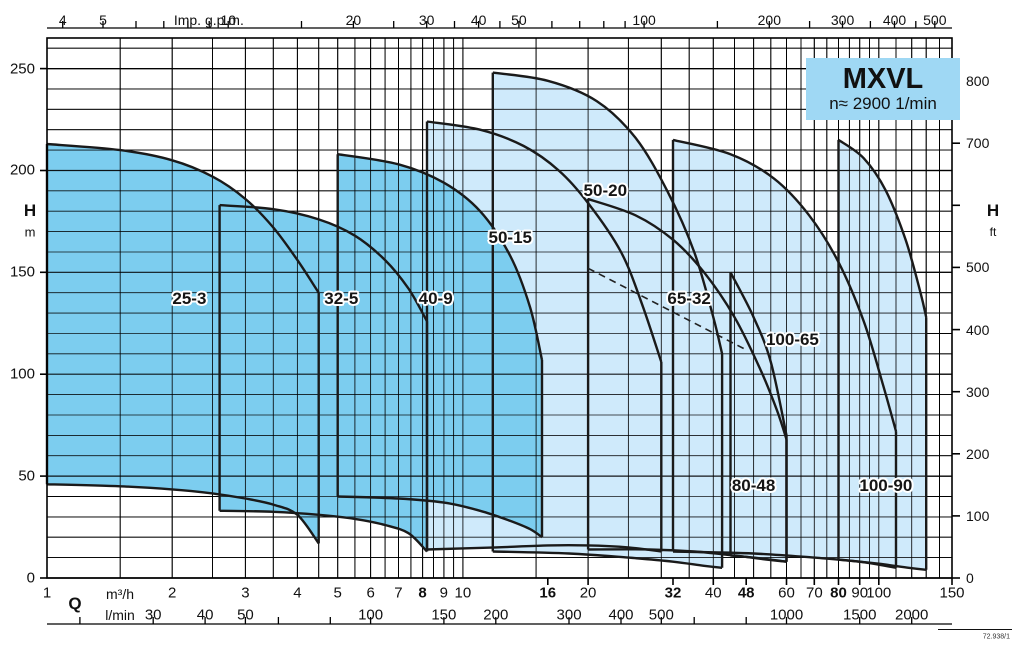 This screenshot has width=1028, height=653. What do you see at coordinates (667, 309) in the screenshot?
I see `dashed-guide-line` at bounding box center [667, 309].